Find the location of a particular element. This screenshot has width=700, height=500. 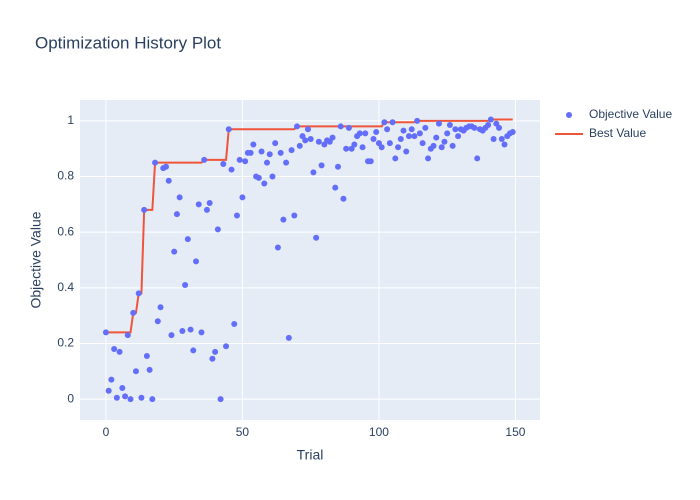

x-tick-label: 50 is located at coordinates (243, 432).